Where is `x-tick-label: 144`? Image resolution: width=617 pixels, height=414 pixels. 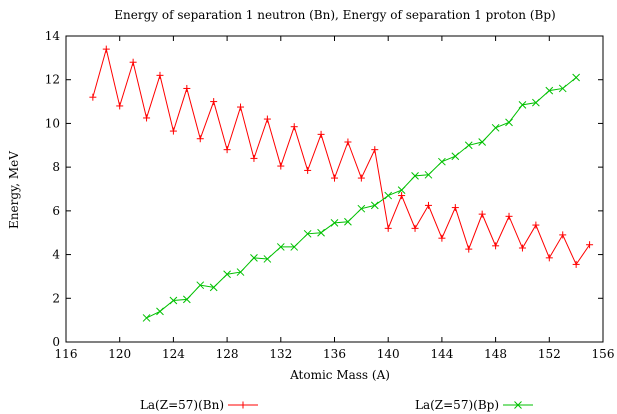 x-tick-label: 144 is located at coordinates (441, 354).